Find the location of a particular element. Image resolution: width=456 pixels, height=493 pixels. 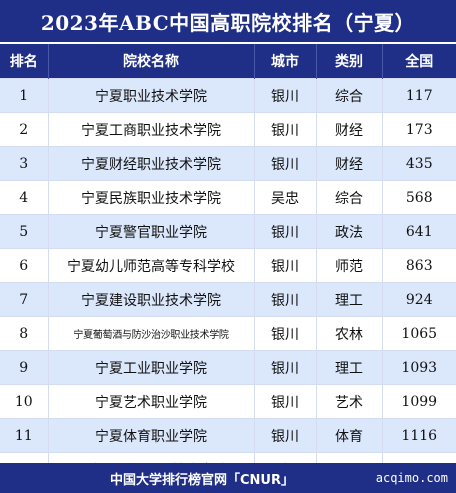

school-cell: 宁夏警官职业学院 is located at coordinates (151, 231).